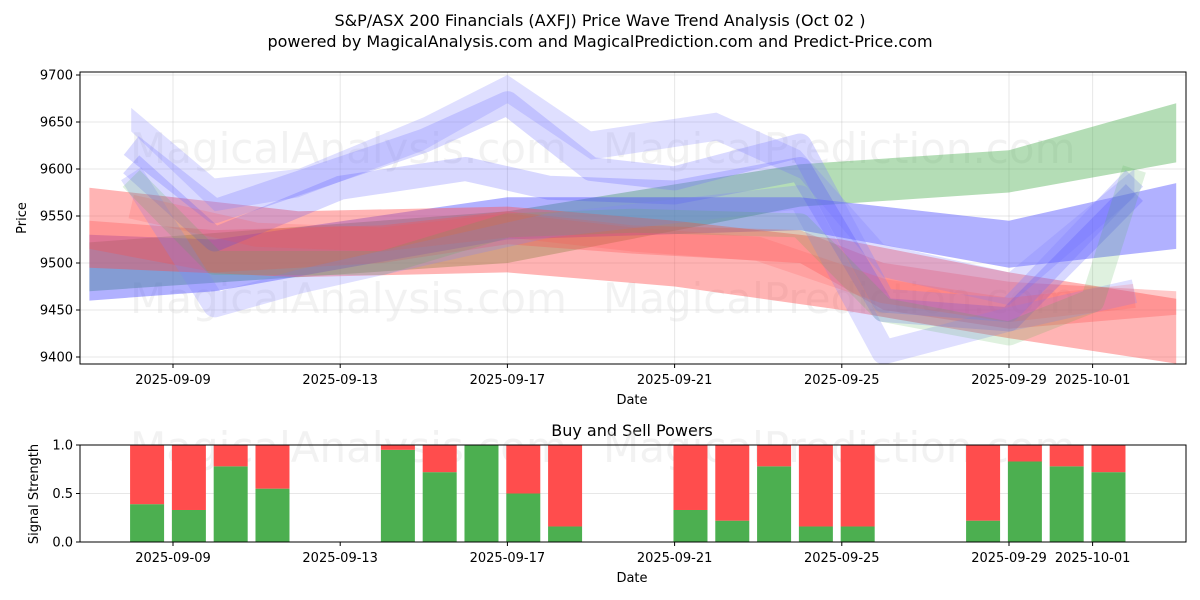 The height and width of the screenshot is (600, 1200). I want to click on watermark-analysis-bottom: MagicalAnalysis.com, so click(348, 298).